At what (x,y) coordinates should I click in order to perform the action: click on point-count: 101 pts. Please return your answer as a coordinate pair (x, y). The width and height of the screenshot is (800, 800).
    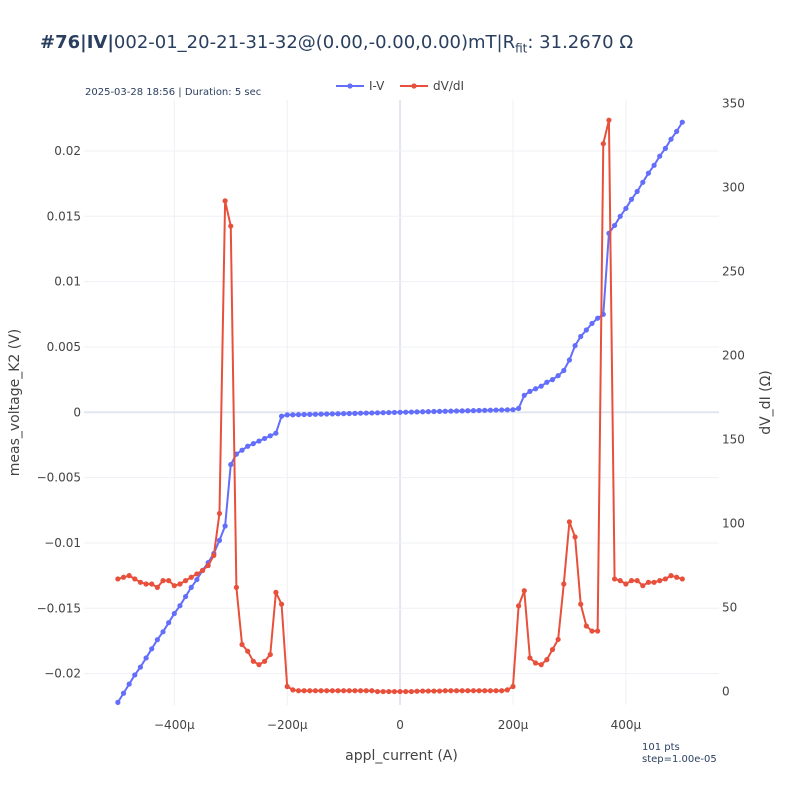
    Looking at the image, I should click on (661, 747).